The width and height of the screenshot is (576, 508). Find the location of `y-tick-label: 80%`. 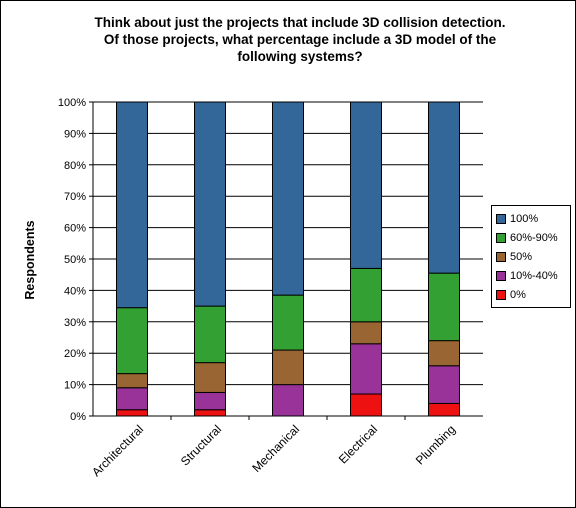

y-tick-label: 80% is located at coordinates (75, 166).